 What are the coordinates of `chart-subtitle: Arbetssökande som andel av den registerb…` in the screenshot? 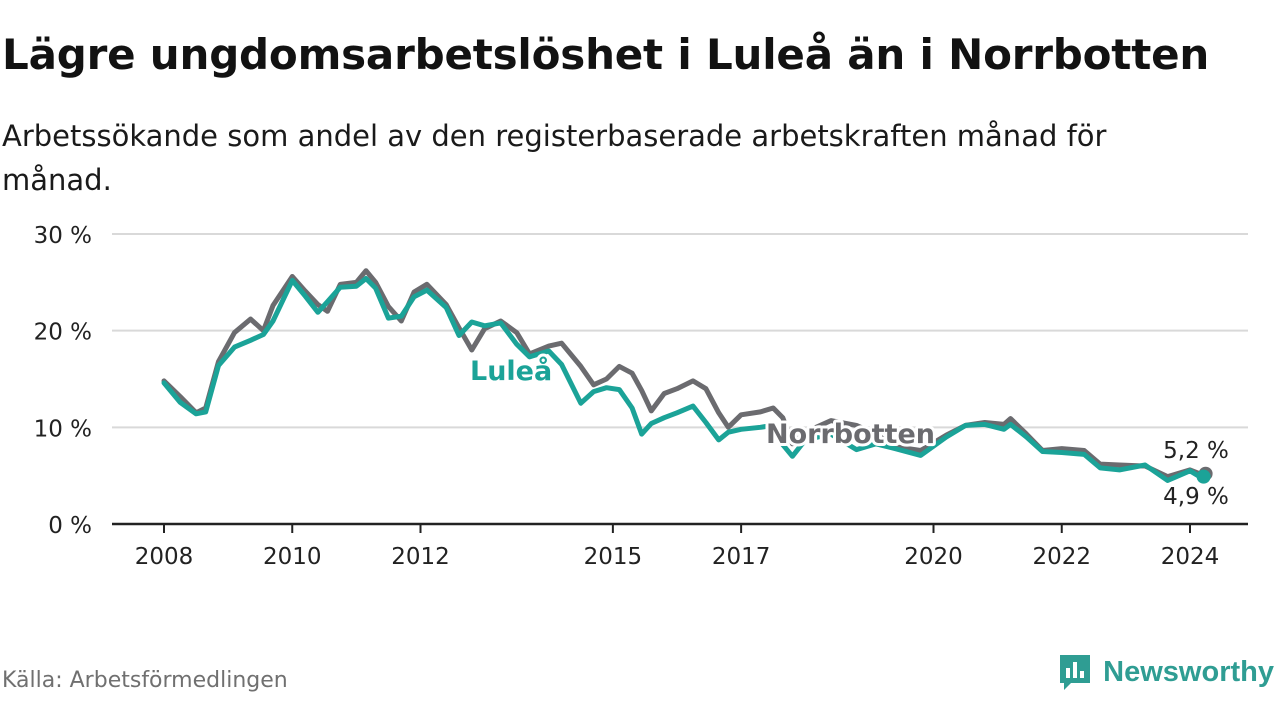 It's located at (554, 158).